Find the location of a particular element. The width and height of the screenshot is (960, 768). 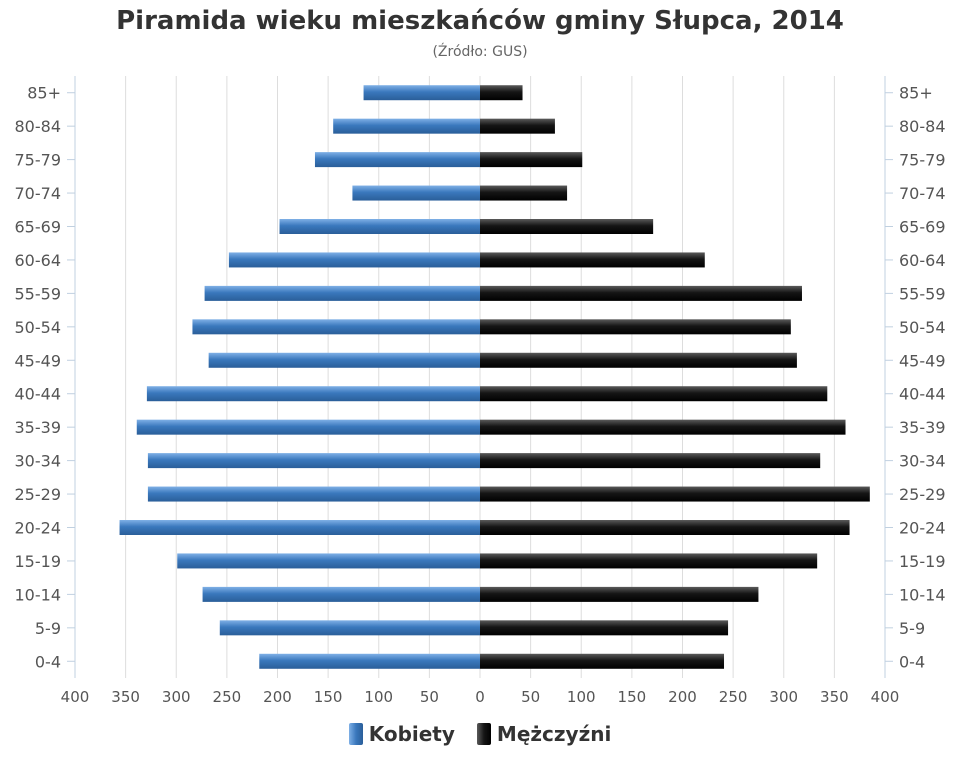

y-tick-label-right: 80-84 is located at coordinates (922, 126).